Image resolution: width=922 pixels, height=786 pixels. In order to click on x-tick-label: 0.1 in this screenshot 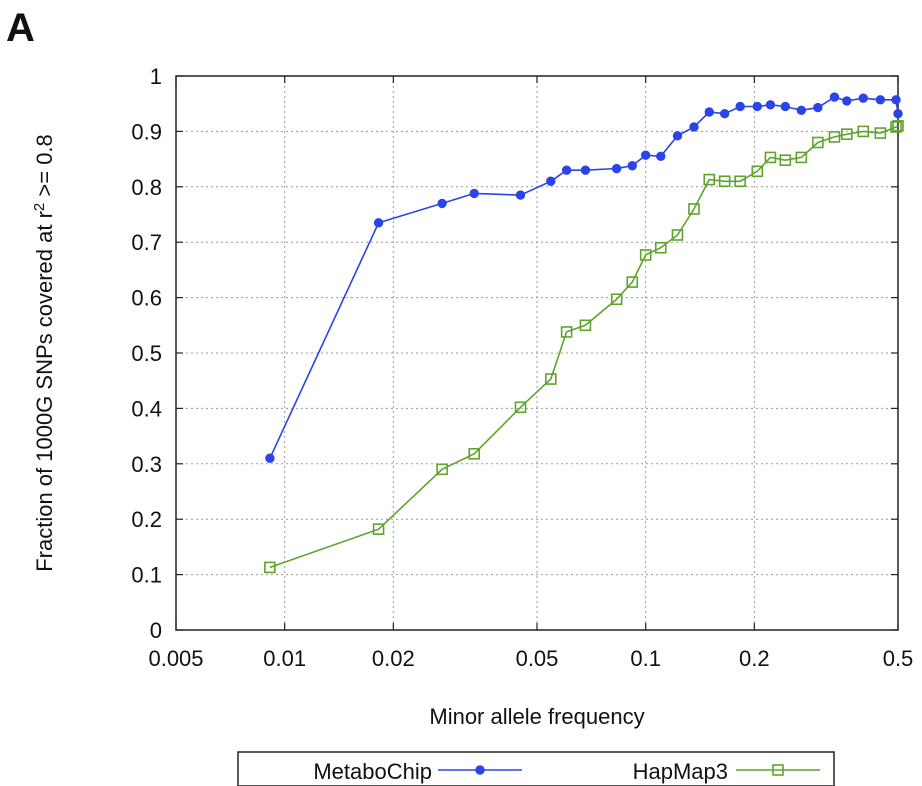, I will do `click(645, 658)`.